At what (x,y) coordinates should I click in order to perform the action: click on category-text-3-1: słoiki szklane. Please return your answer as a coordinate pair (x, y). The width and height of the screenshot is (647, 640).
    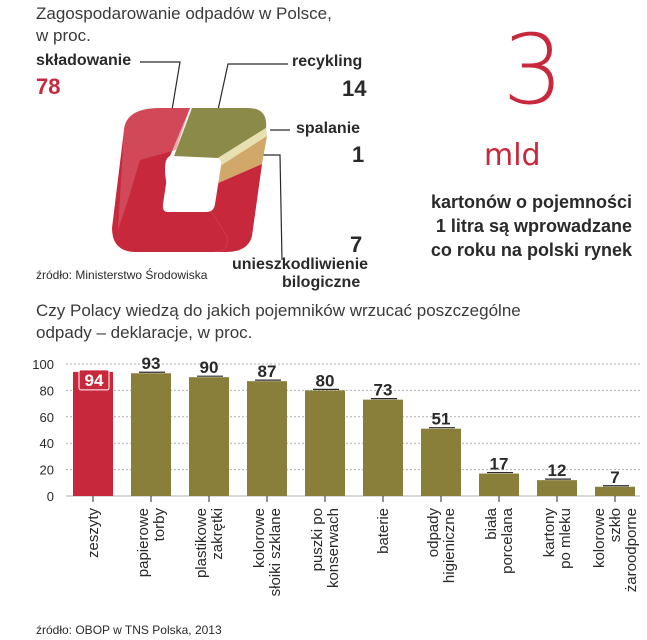
    Looking at the image, I should click on (275, 552).